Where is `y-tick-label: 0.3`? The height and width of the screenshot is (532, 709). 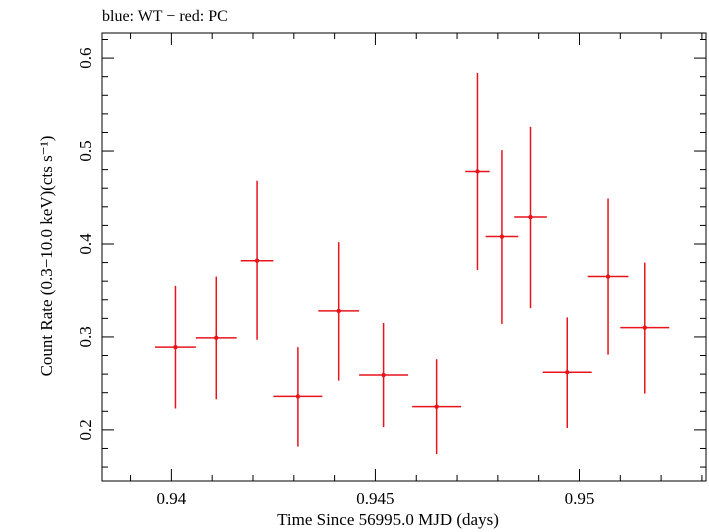
y-tick-label: 0.3 is located at coordinates (85, 336).